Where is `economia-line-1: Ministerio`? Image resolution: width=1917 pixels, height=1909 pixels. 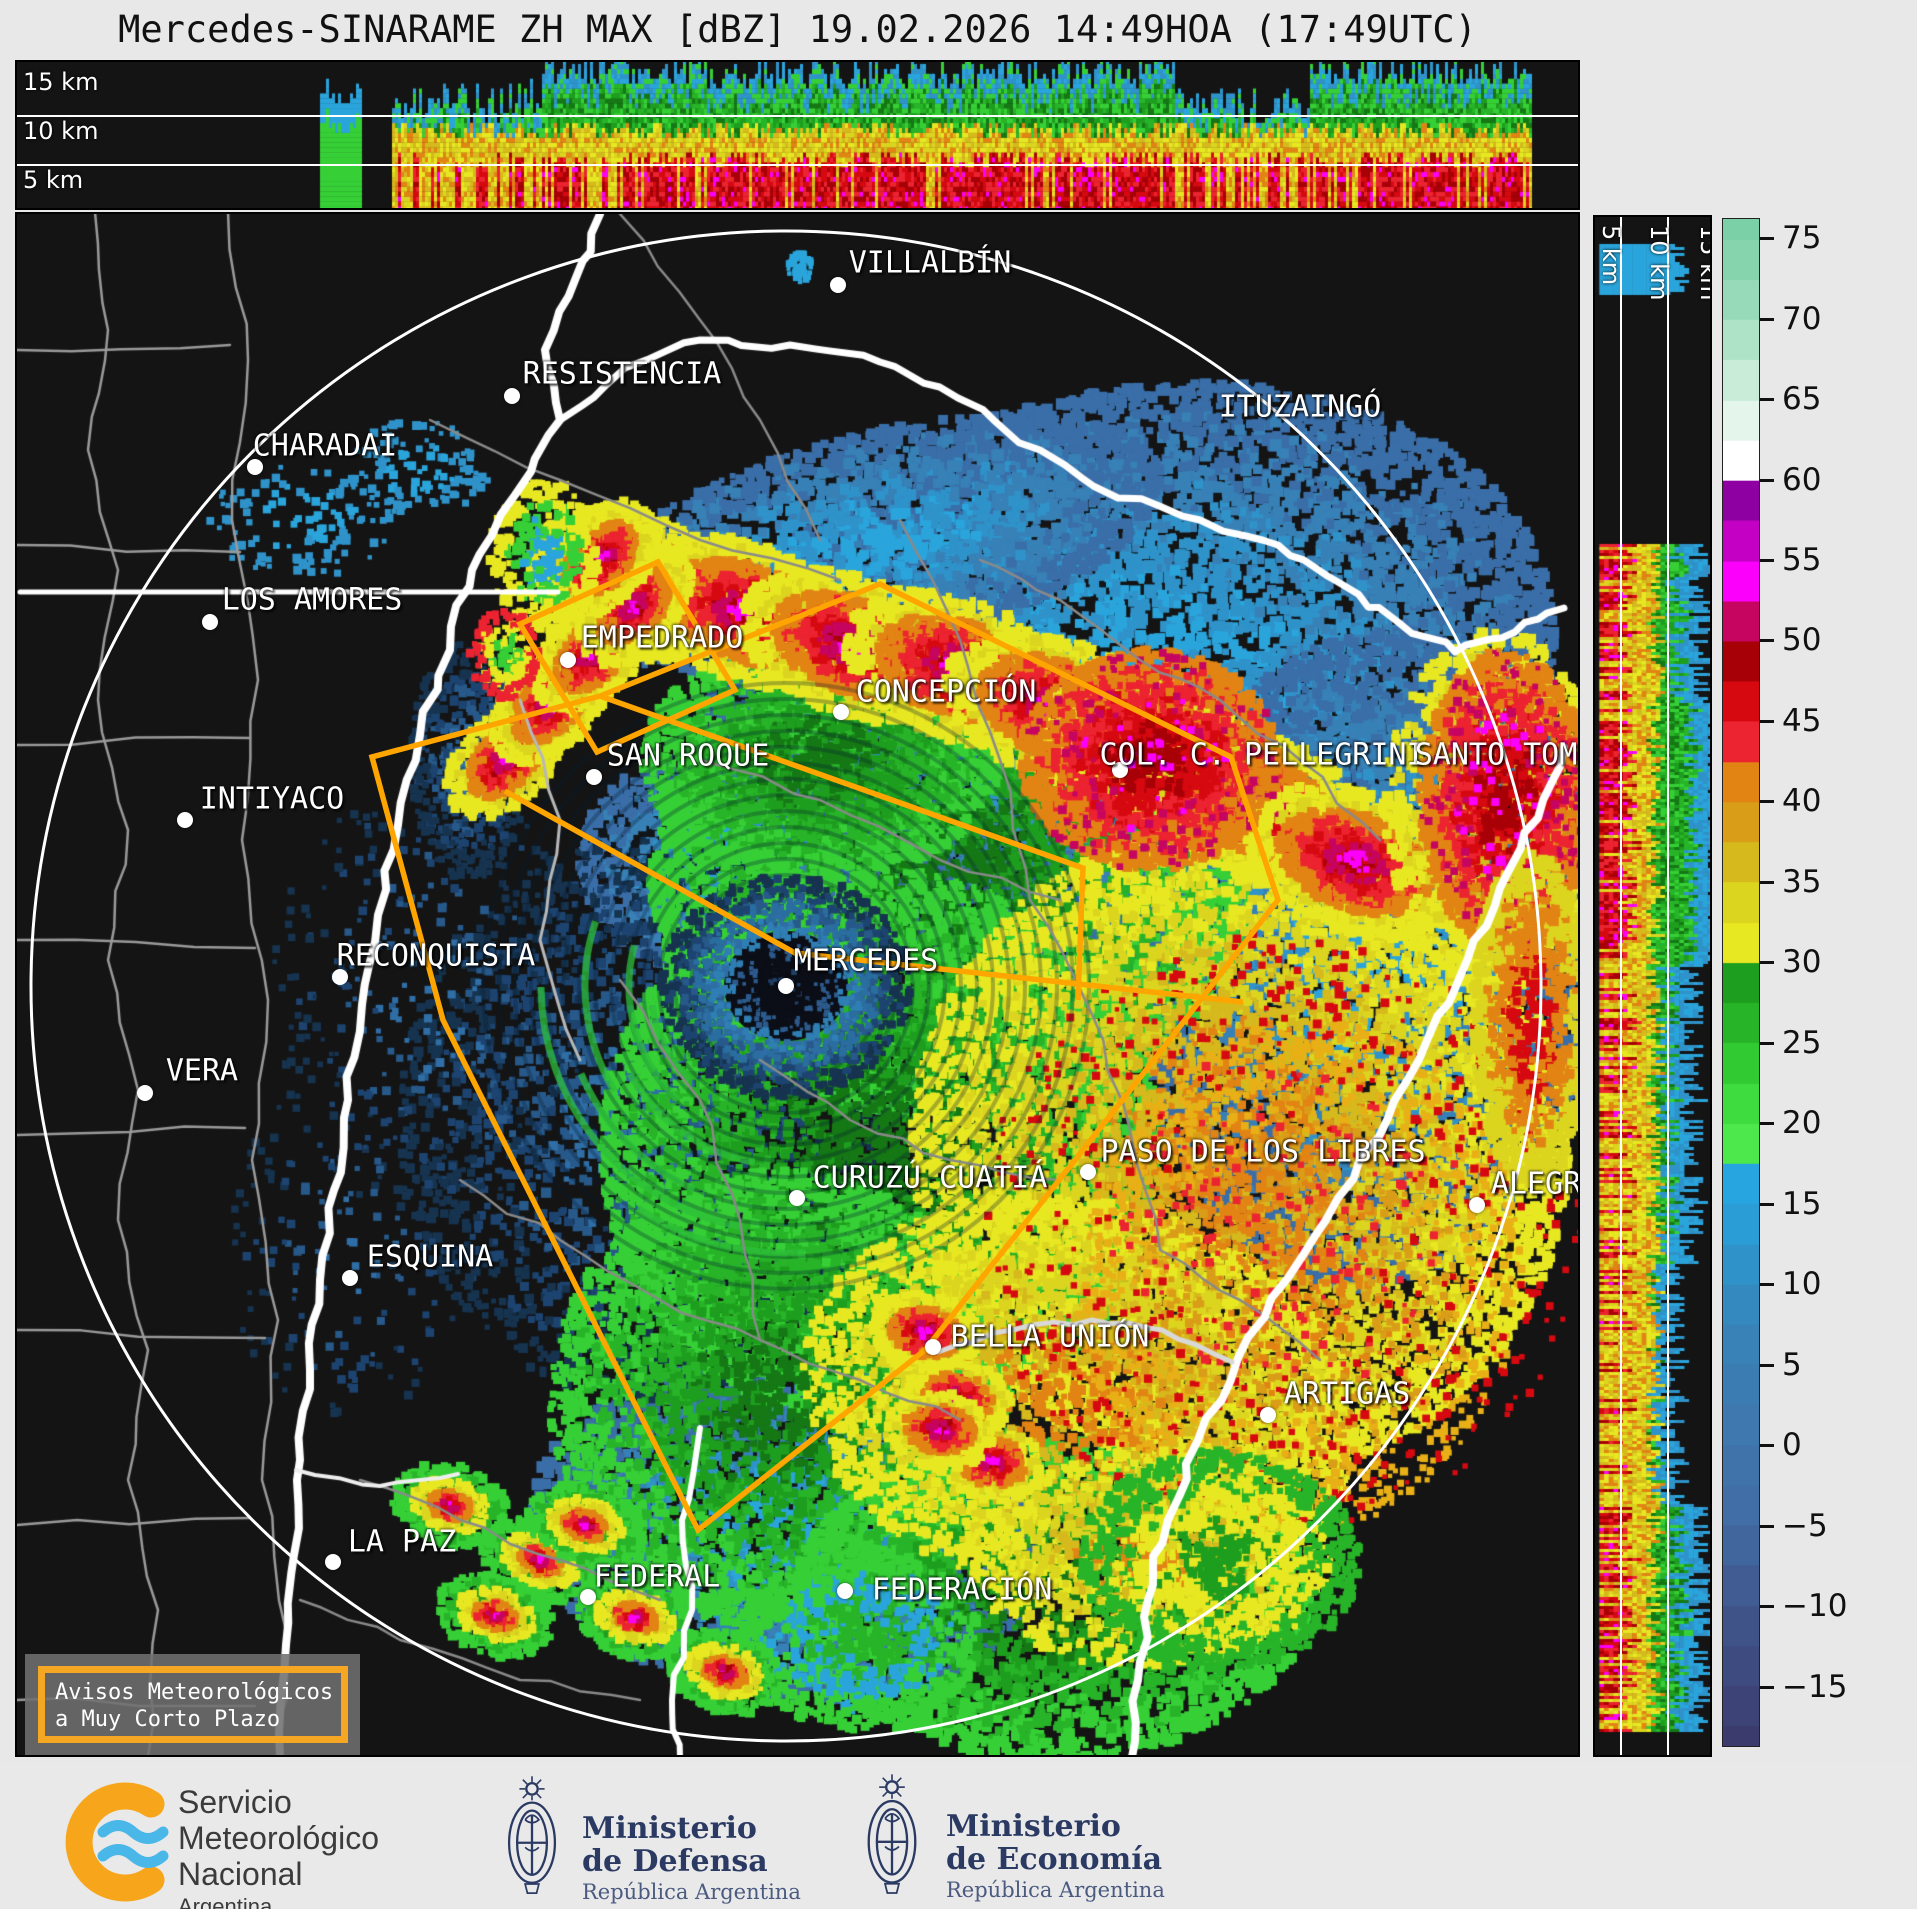 economia-line-1: Ministerio is located at coordinates (1033, 1826).